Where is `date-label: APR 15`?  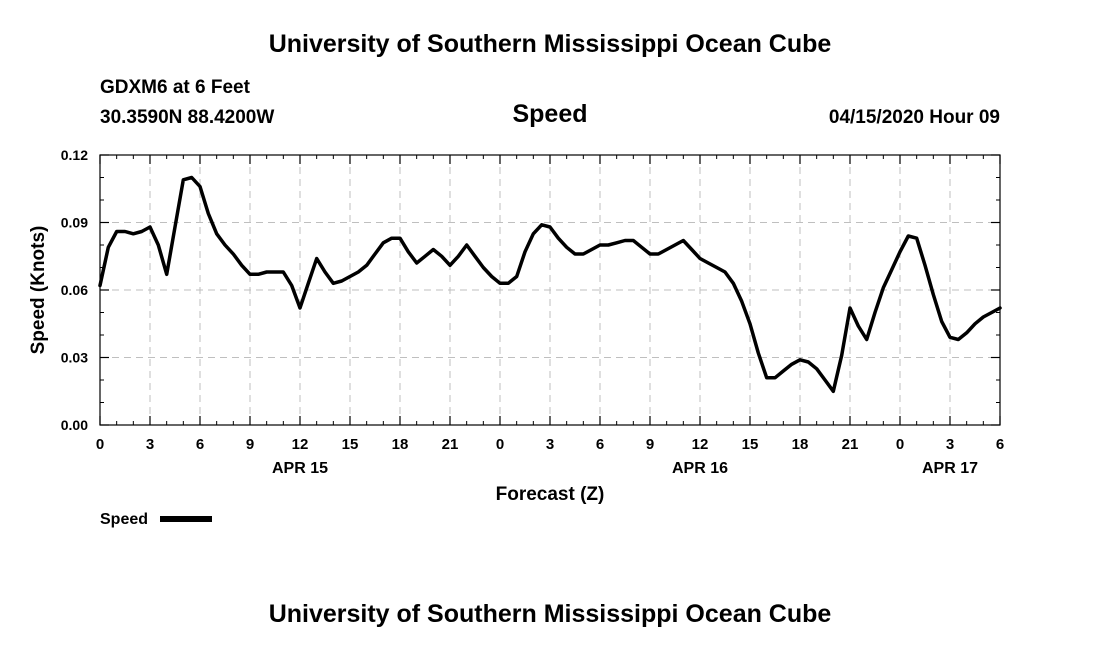 date-label: APR 15 is located at coordinates (300, 468).